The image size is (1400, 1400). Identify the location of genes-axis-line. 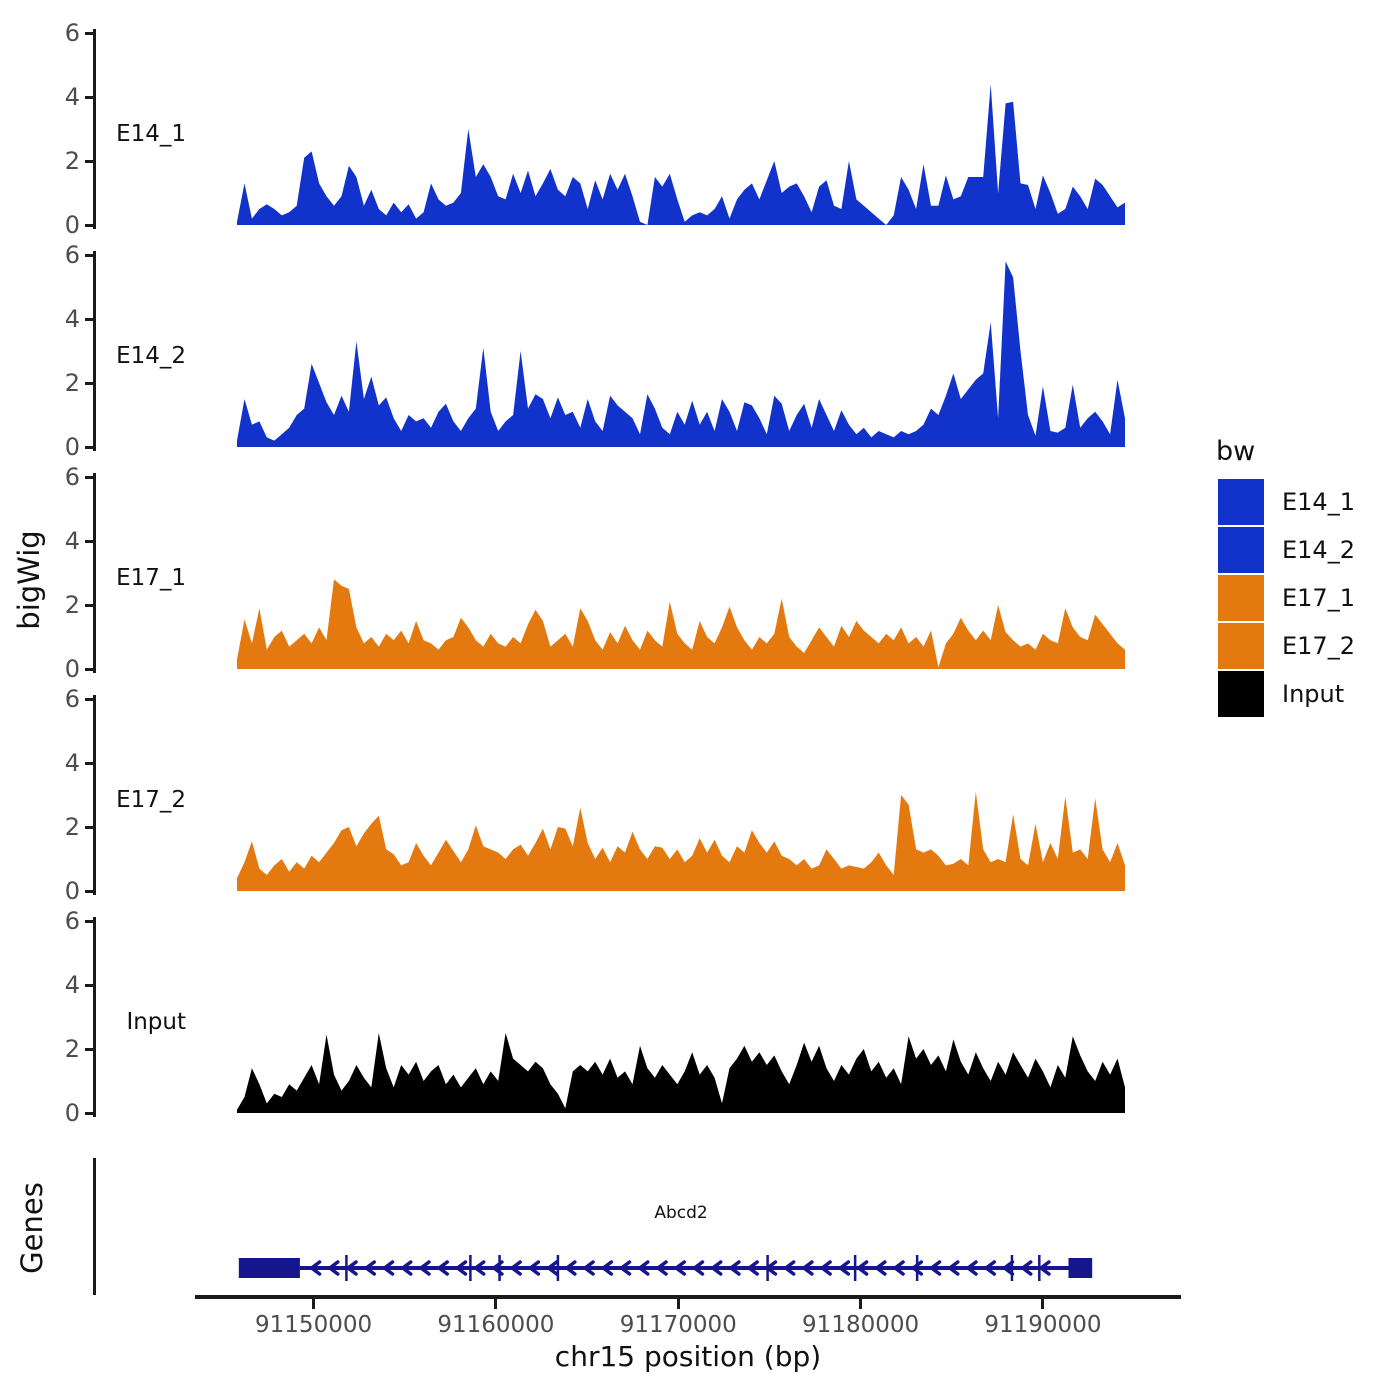
(94, 1226).